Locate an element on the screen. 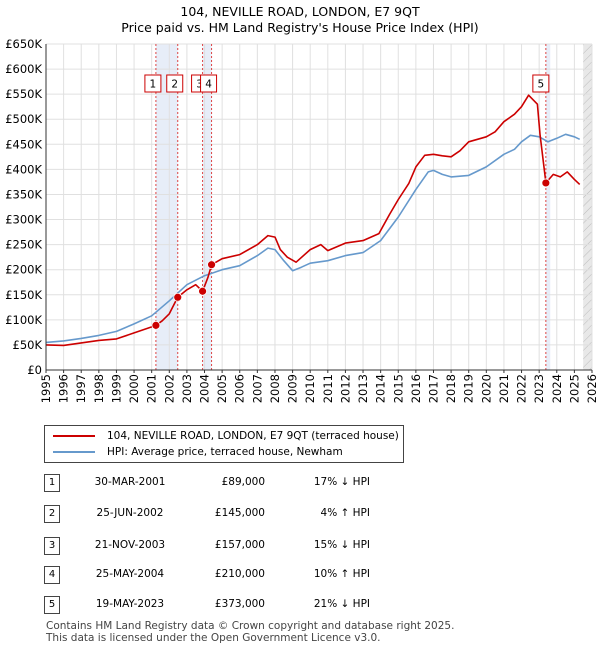  transaction-date: 25-MAY-2004 is located at coordinates (130, 574).